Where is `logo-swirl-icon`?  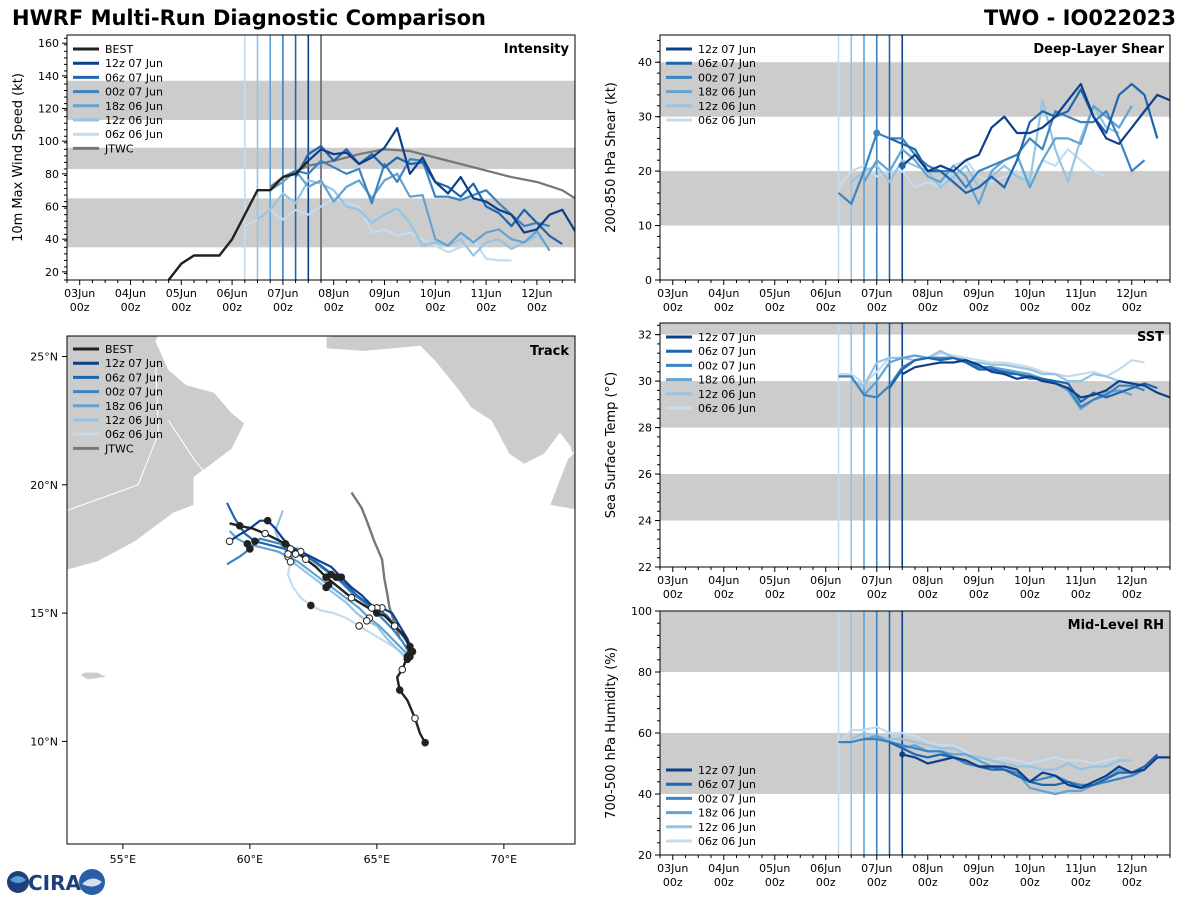
logo-swirl-icon is located at coordinates (18, 879).